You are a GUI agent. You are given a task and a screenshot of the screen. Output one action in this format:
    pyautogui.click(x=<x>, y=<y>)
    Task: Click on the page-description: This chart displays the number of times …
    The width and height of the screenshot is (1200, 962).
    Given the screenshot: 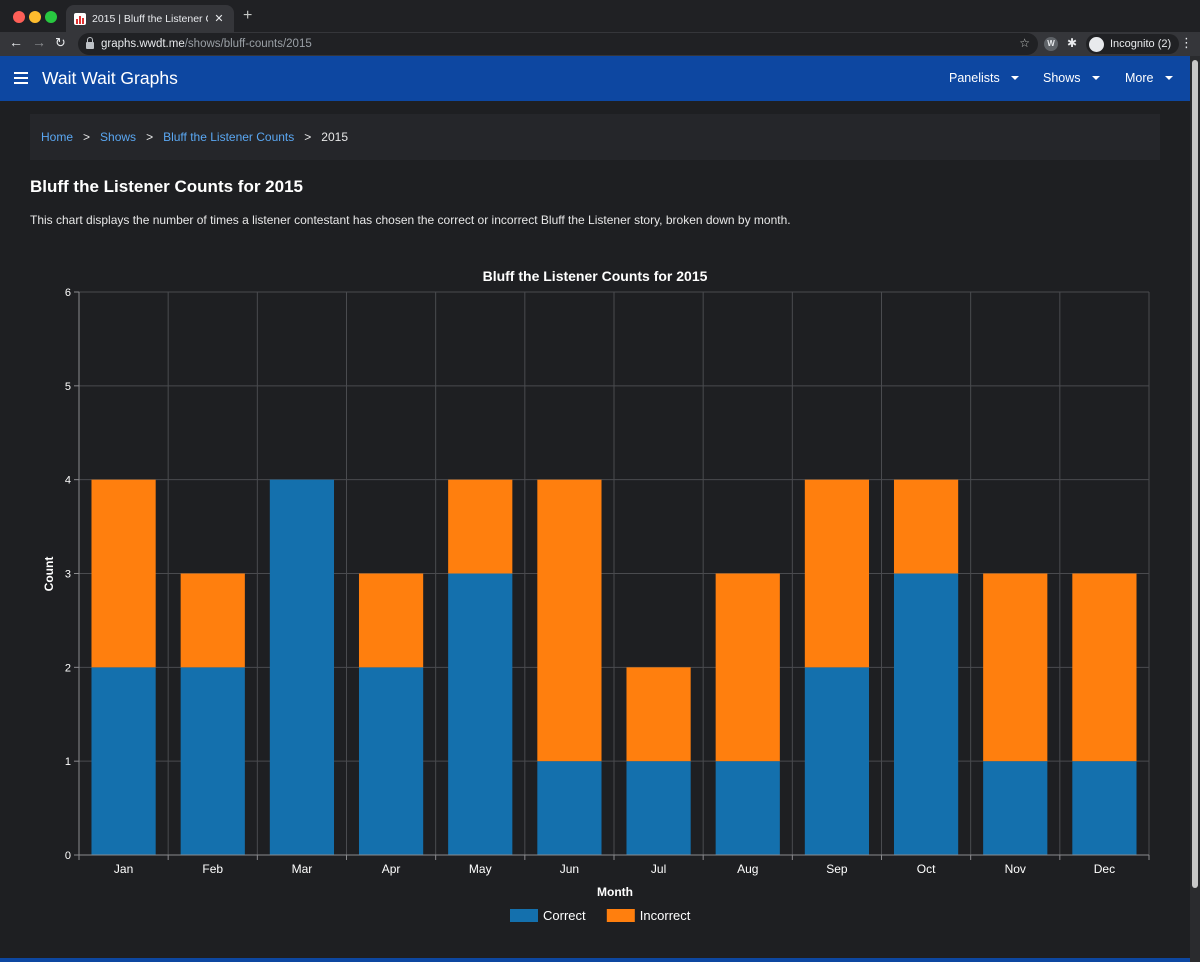 What is the action you would take?
    pyautogui.click(x=410, y=220)
    